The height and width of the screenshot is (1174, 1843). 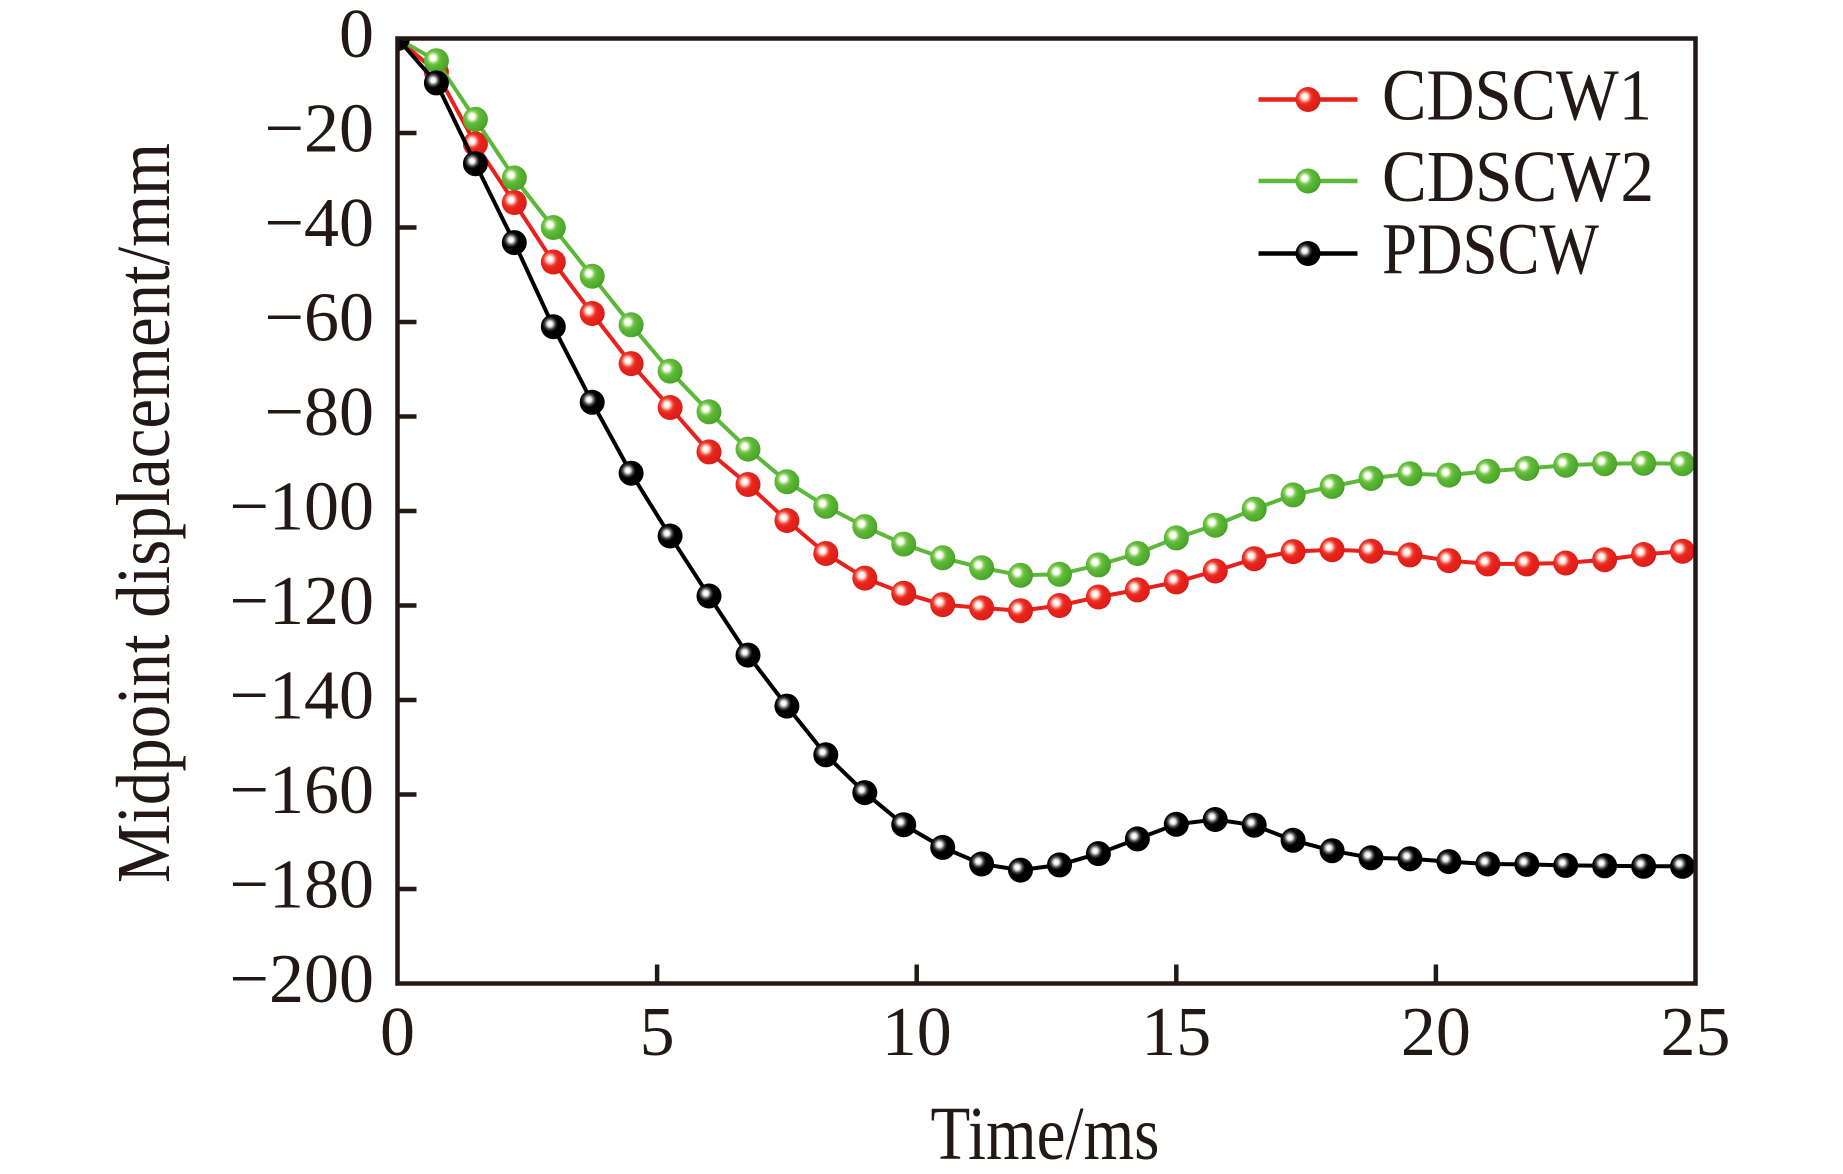 What do you see at coordinates (1436, 1032) in the screenshot?
I see `svg-text: 20` at bounding box center [1436, 1032].